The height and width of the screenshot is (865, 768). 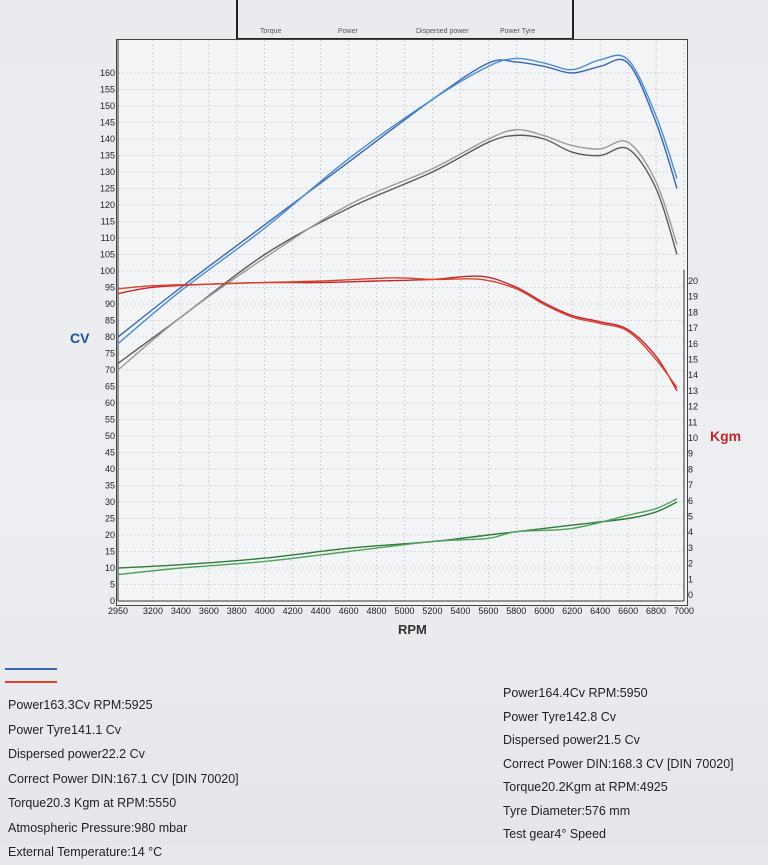 I want to click on x-tick-label: 6600, so click(x=628, y=611).